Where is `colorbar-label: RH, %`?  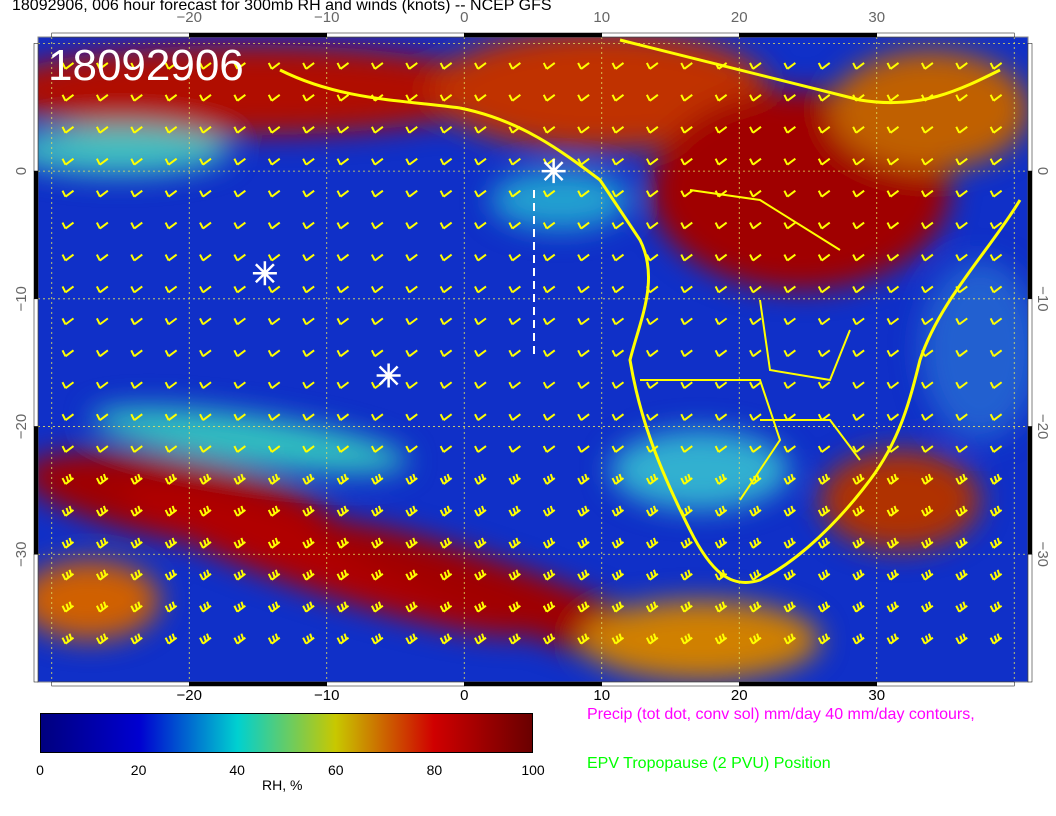 colorbar-label: RH, % is located at coordinates (282, 785).